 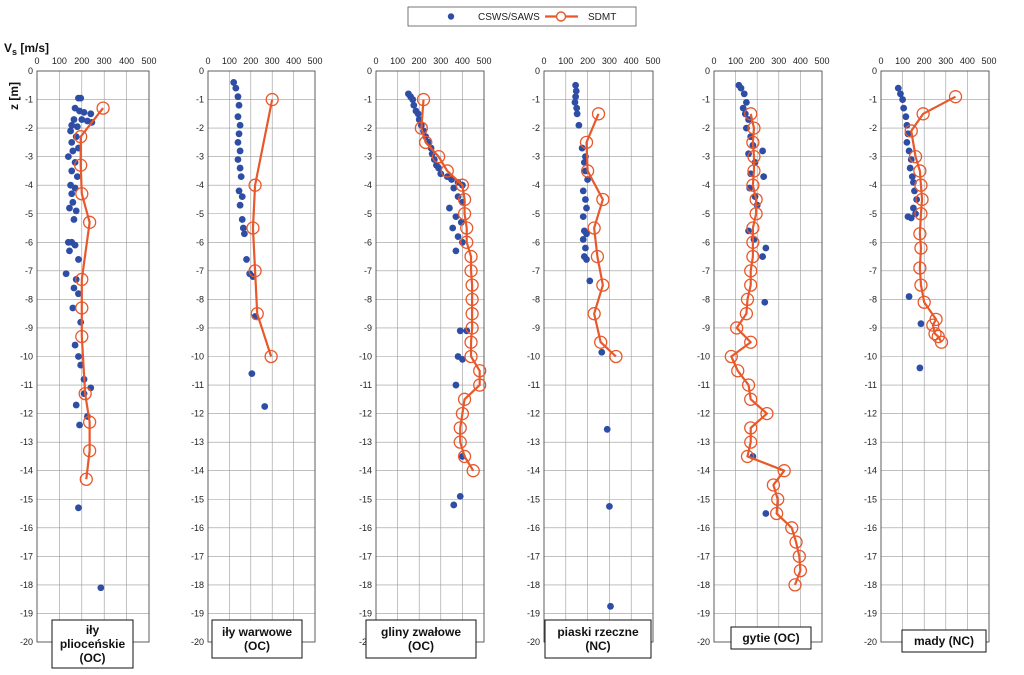 I want to click on x-axis-title: Vs [m/s], so click(x=26, y=49).